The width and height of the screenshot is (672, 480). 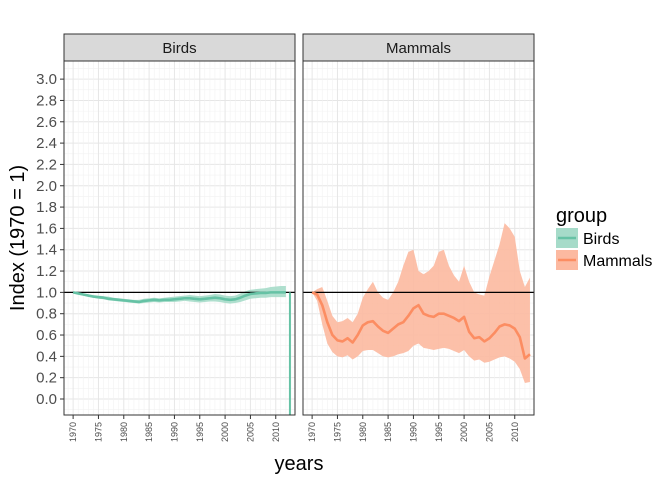 I want to click on y-tick-label: 0.6, so click(x=46, y=335).